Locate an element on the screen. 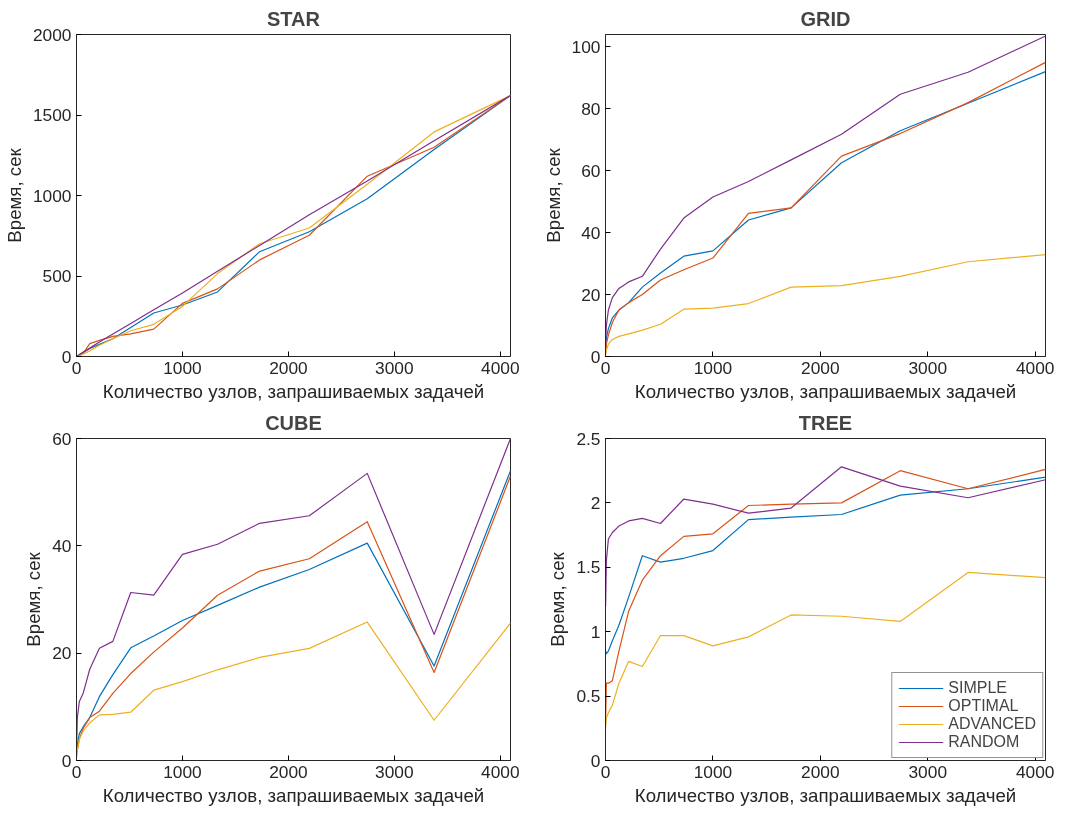 This screenshot has height=814, width=1071. y-tick-label: 80 is located at coordinates (591, 108).